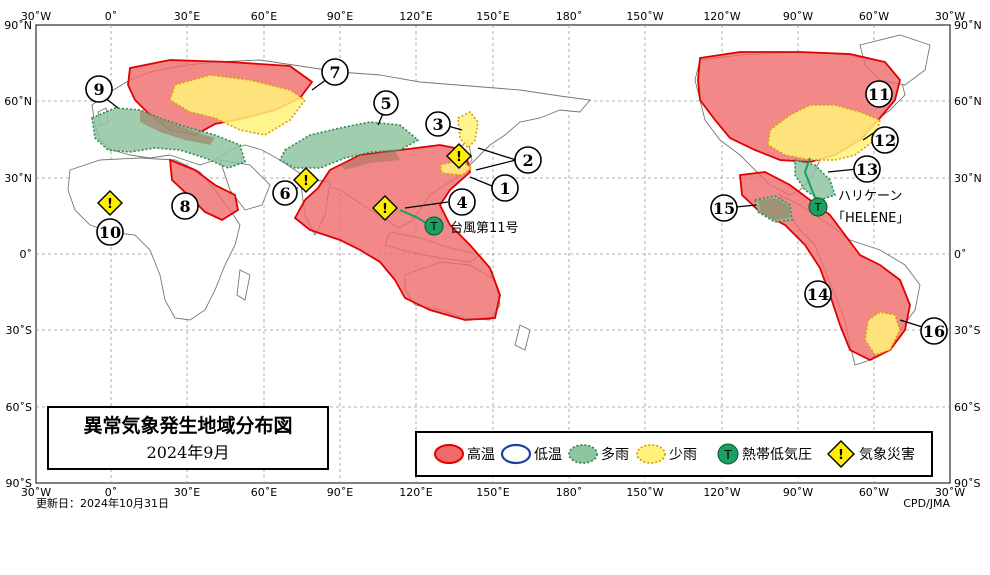 The height and width of the screenshot is (575, 990). I want to click on callout-12: 12, so click(885, 140).